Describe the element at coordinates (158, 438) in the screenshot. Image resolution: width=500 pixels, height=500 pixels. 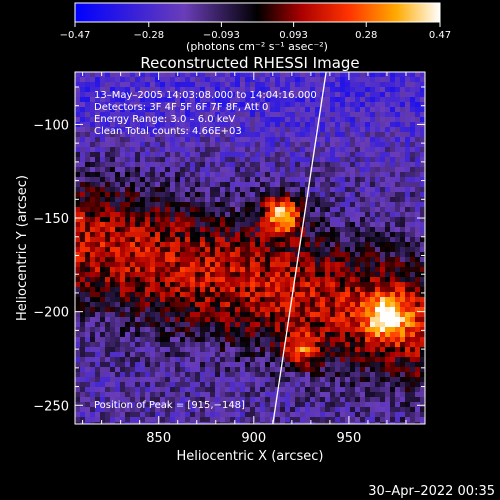
I see `x-tick-label: 850` at that location.